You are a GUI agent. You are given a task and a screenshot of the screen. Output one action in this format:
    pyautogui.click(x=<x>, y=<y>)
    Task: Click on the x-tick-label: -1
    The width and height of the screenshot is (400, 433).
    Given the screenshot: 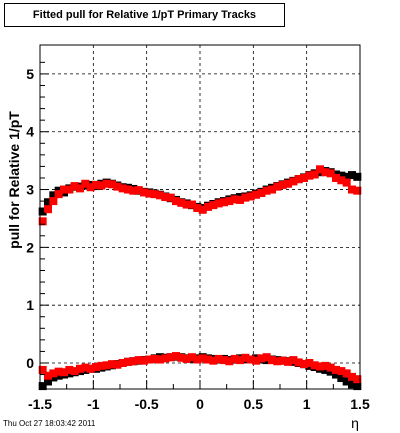 What is the action you would take?
    pyautogui.click(x=93, y=404)
    